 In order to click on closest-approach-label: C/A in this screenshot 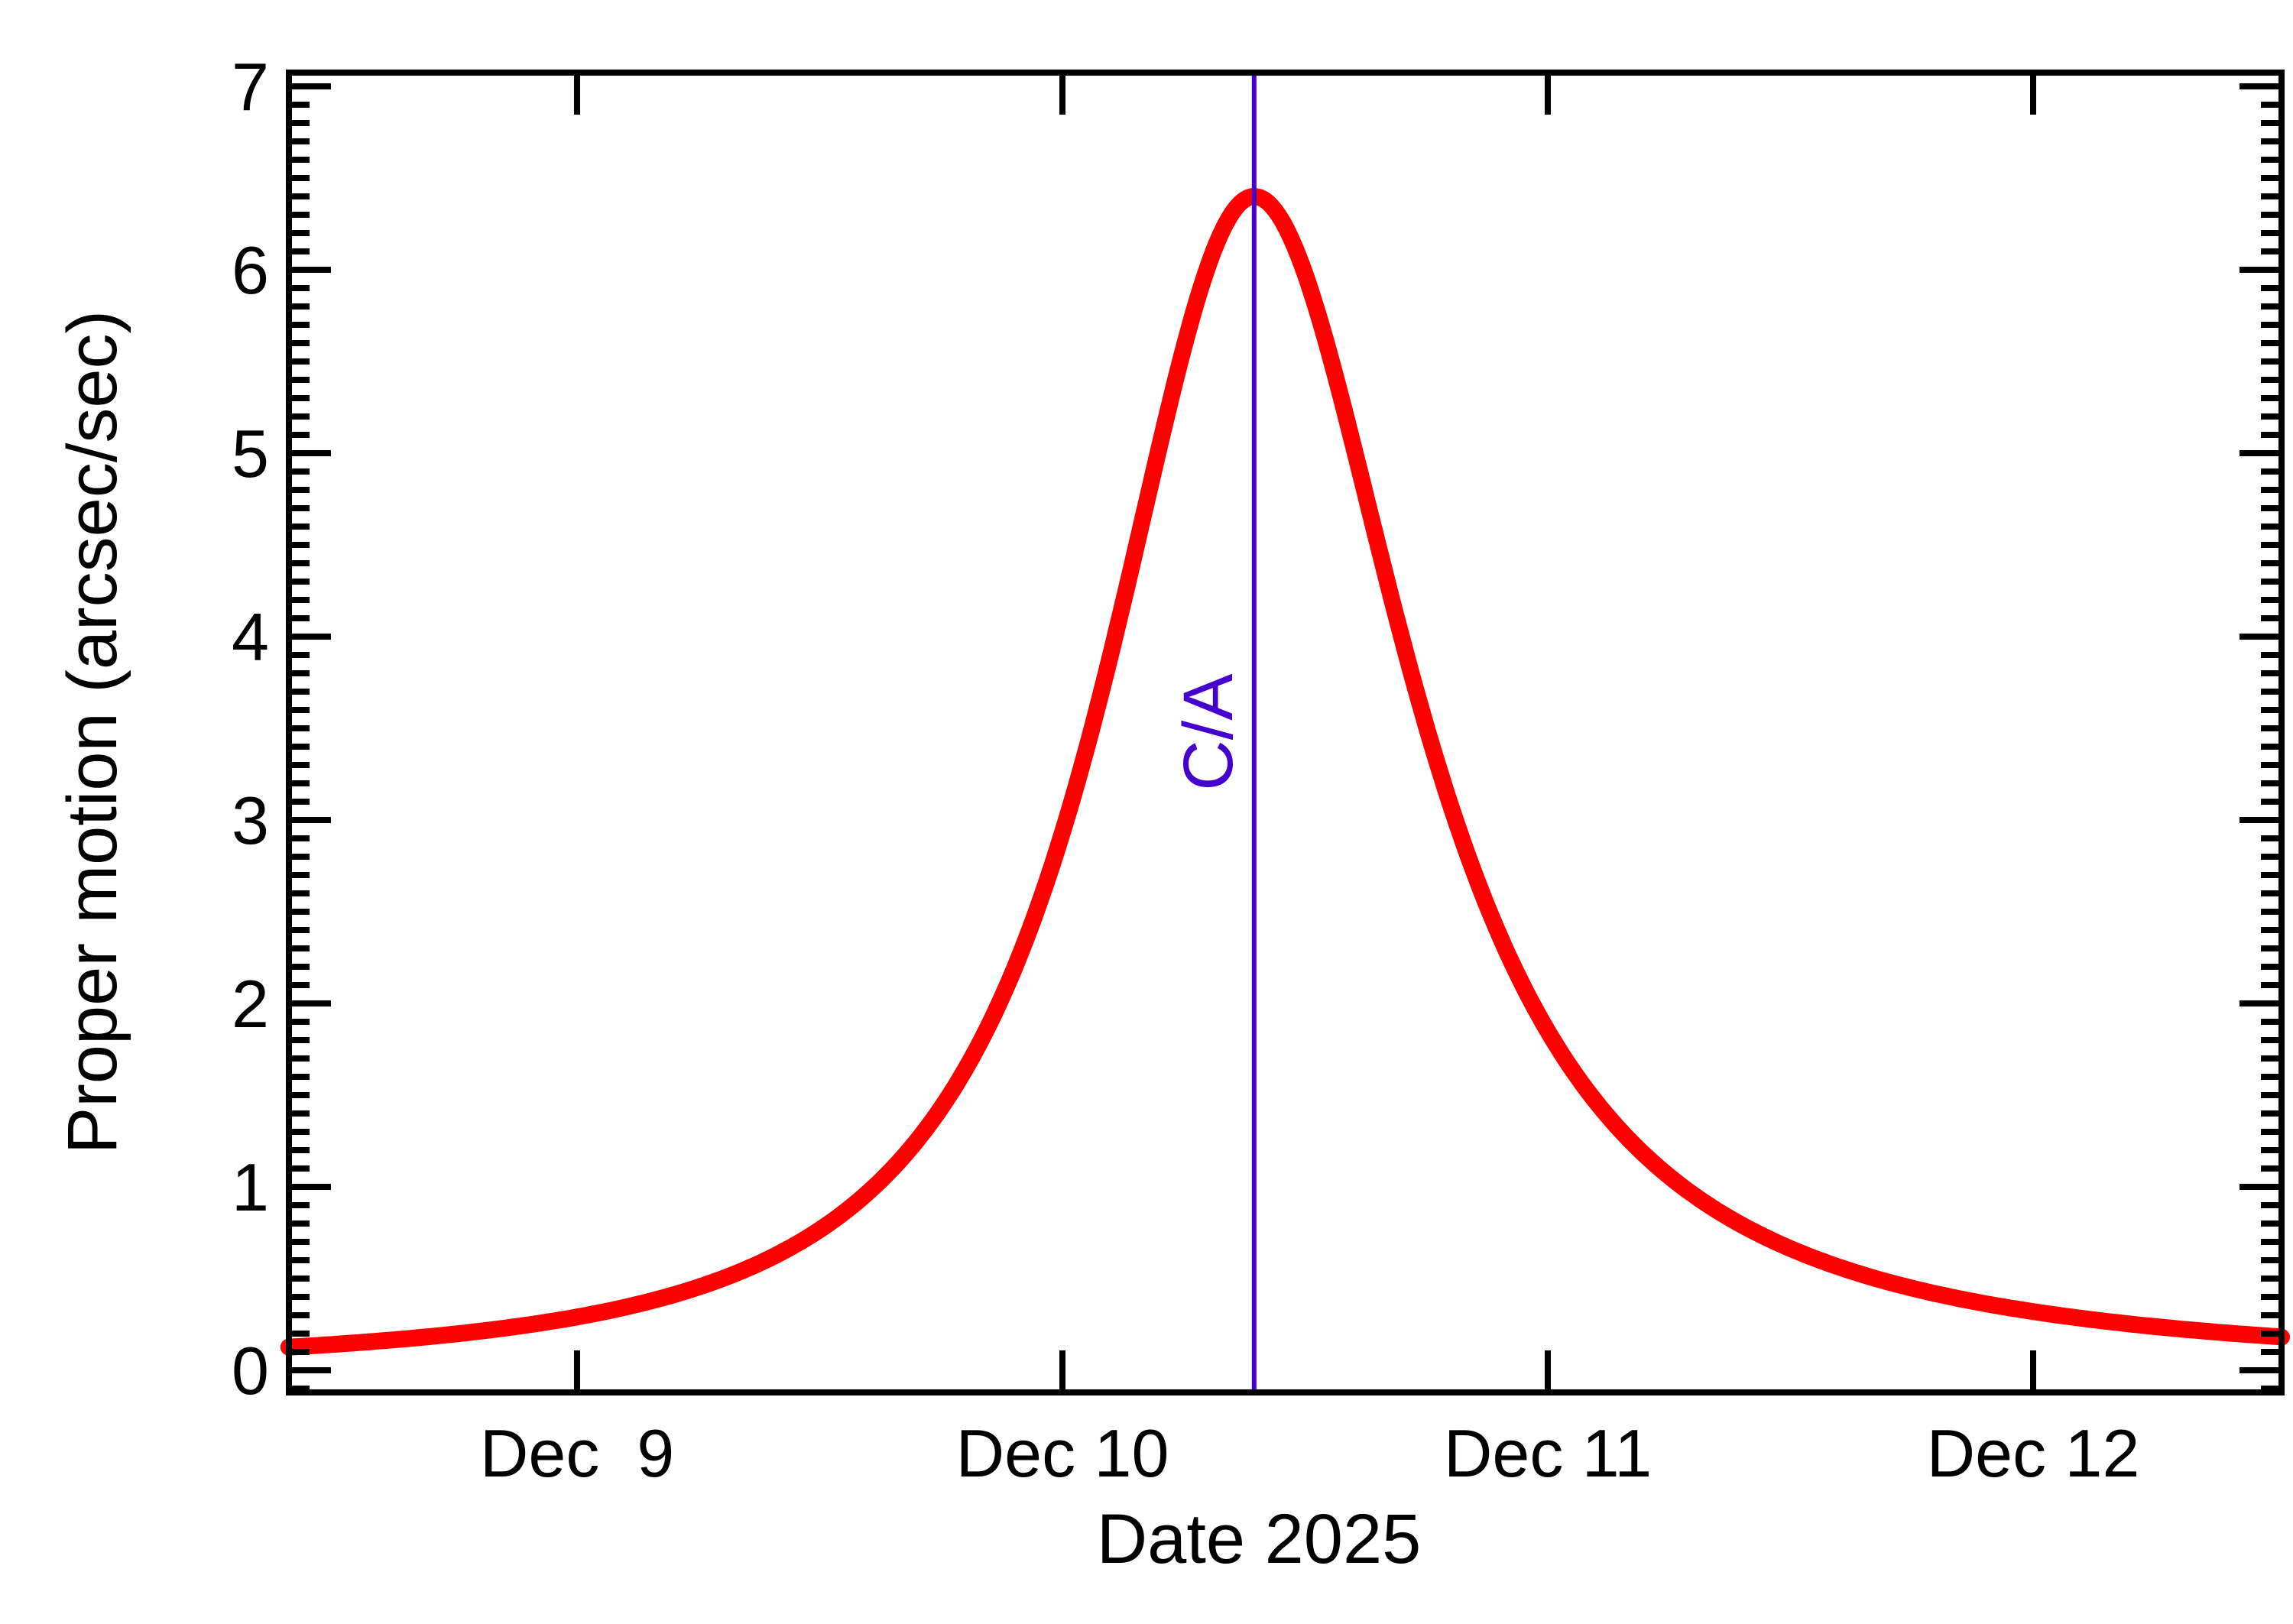, I will do `click(1208, 732)`.